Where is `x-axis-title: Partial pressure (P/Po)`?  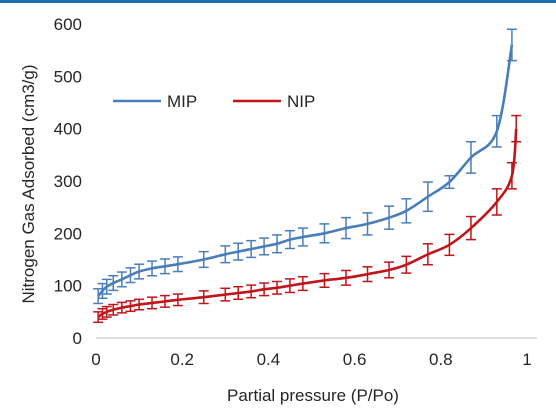 x-axis-title: Partial pressure (P/Po) is located at coordinates (313, 395).